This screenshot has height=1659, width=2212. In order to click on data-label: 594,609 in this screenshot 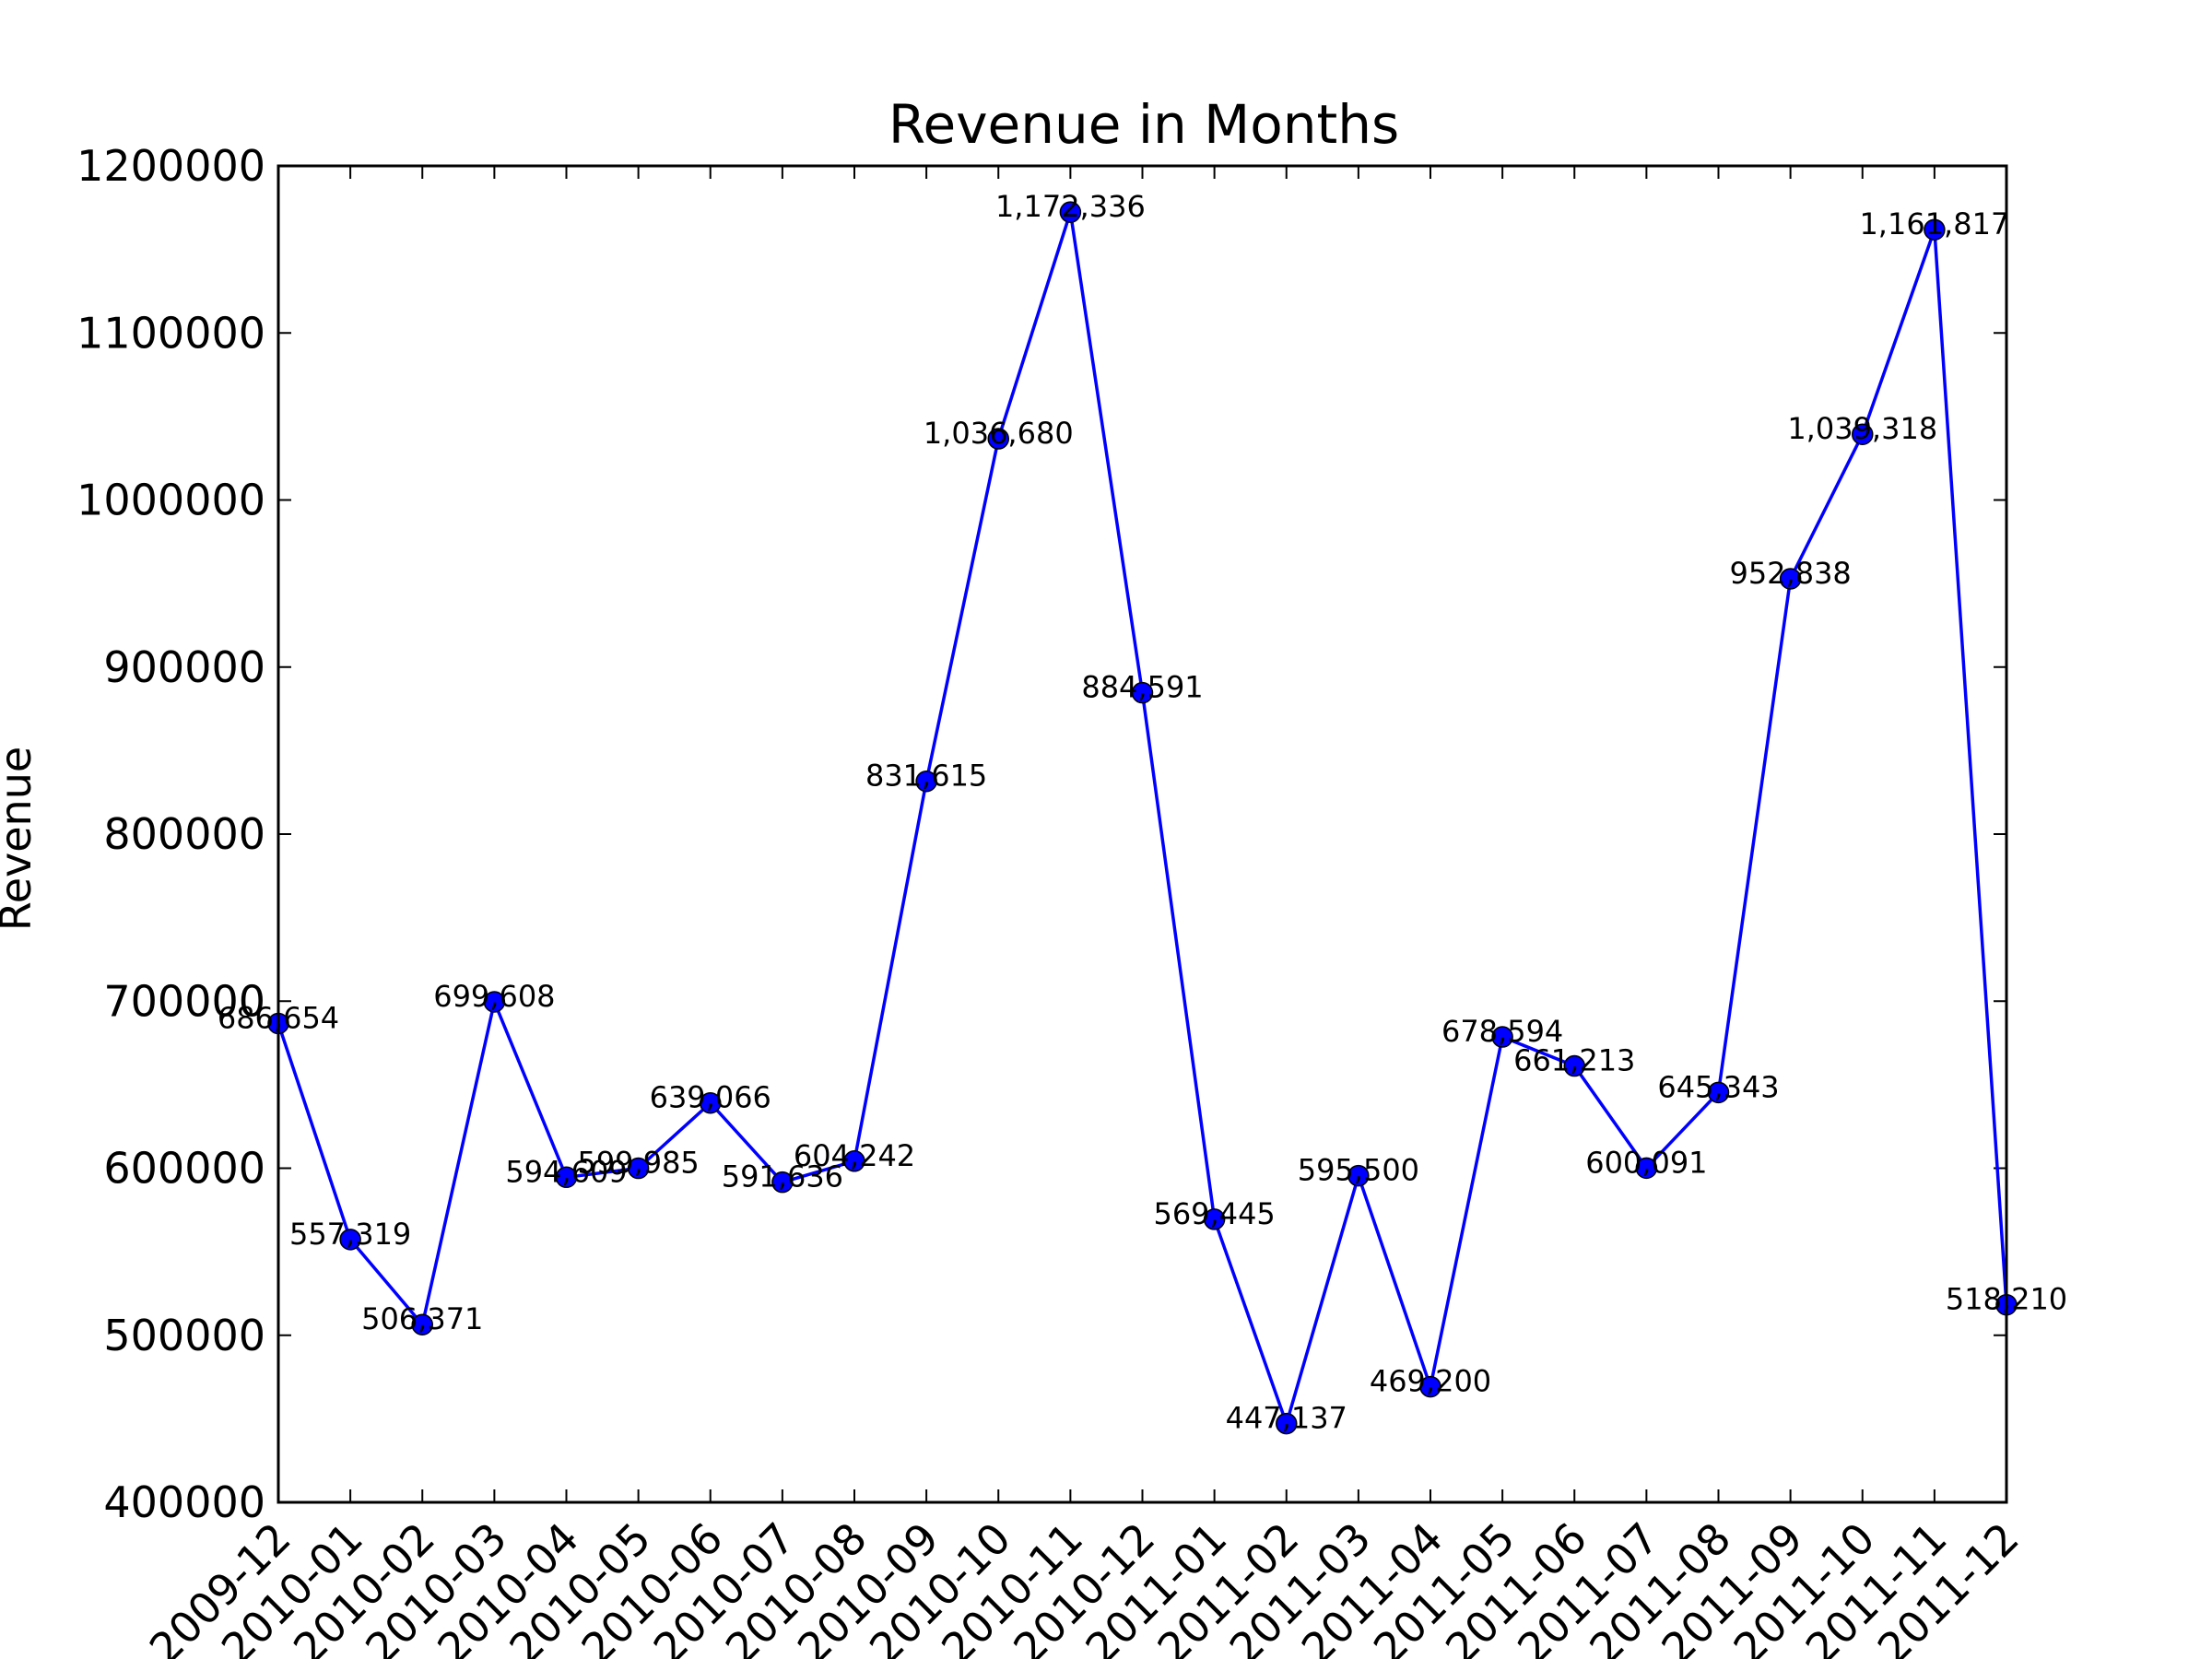, I will do `click(566, 1171)`.